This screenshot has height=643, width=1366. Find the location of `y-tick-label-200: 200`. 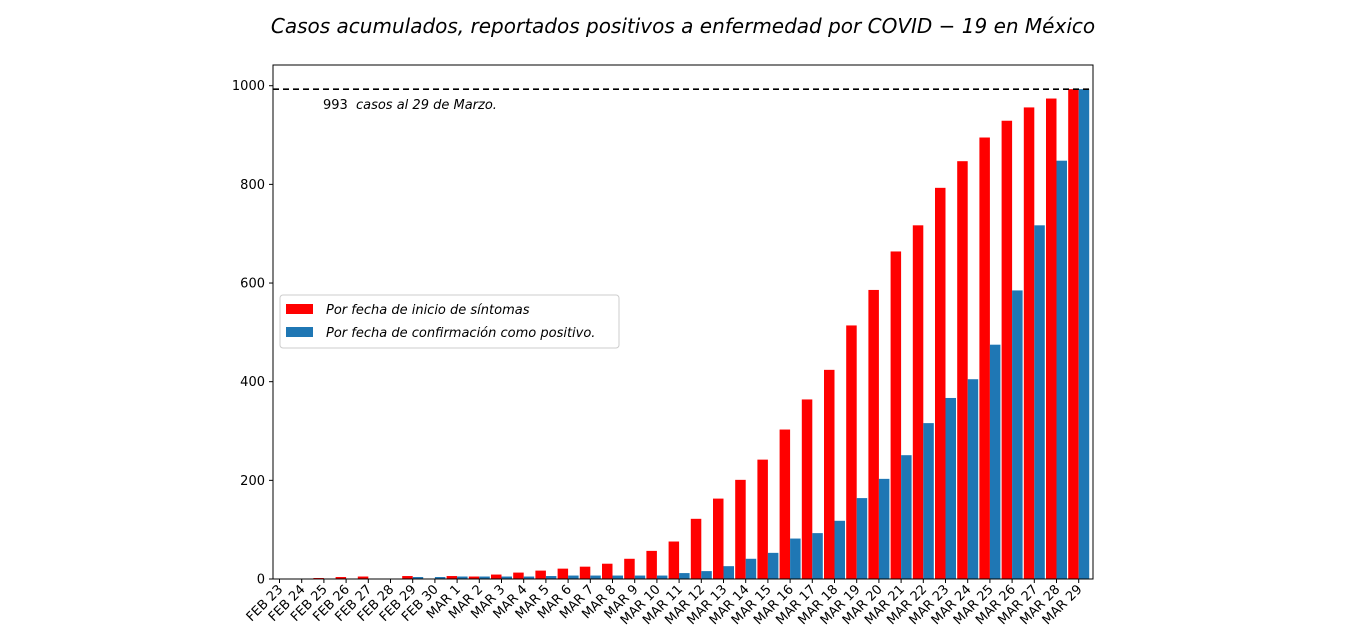

y-tick-label-200: 200 is located at coordinates (252, 481).